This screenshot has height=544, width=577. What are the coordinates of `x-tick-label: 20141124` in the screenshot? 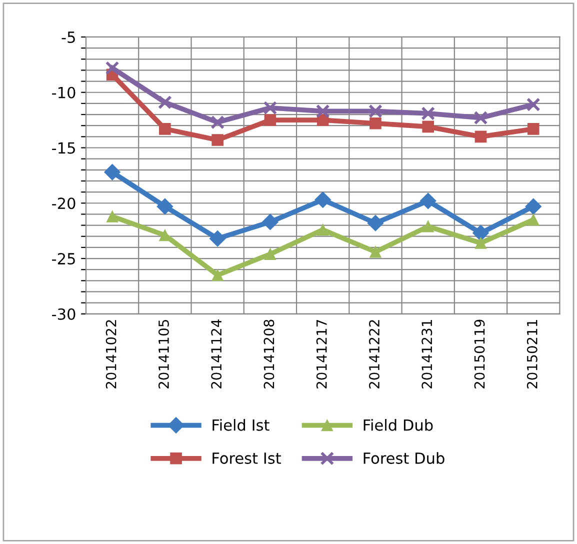 It's located at (216, 354).